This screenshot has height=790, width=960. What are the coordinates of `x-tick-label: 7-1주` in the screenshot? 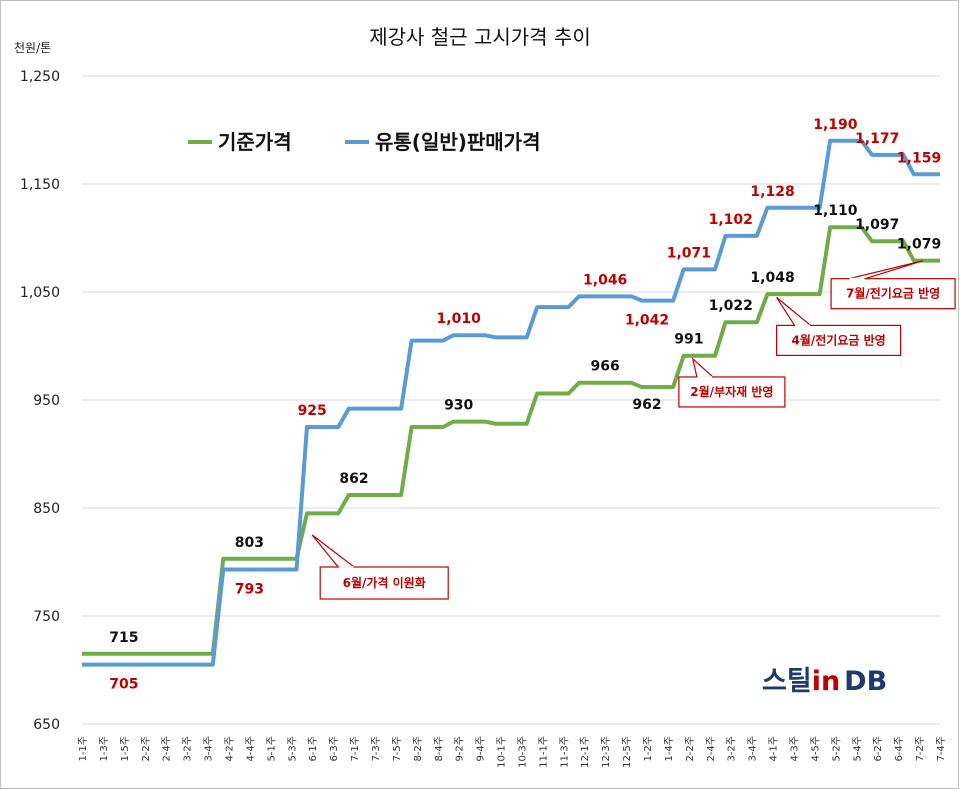 It's located at (355, 749).